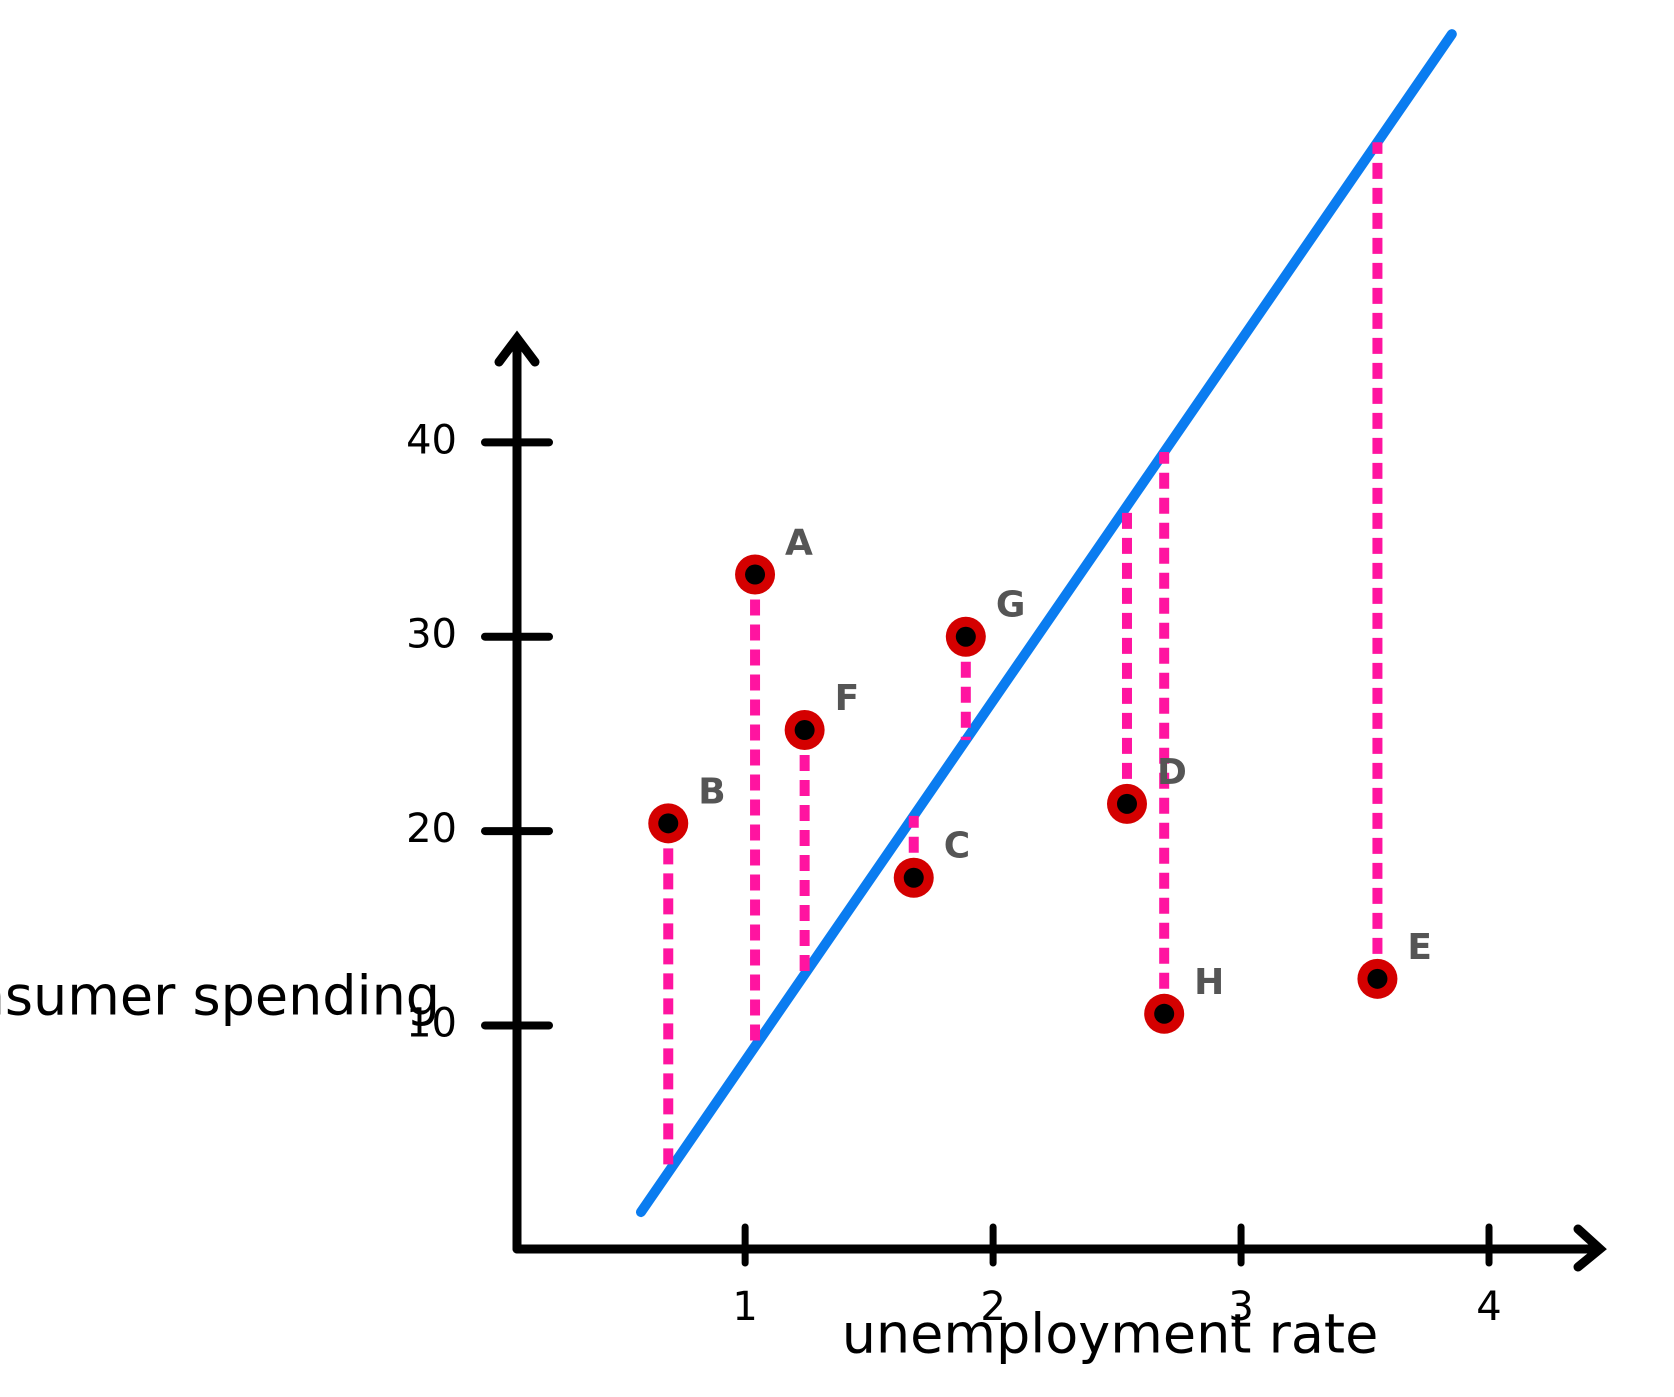  Describe the element at coordinates (992, 1307) in the screenshot. I see `x-tick-label: 2` at that location.